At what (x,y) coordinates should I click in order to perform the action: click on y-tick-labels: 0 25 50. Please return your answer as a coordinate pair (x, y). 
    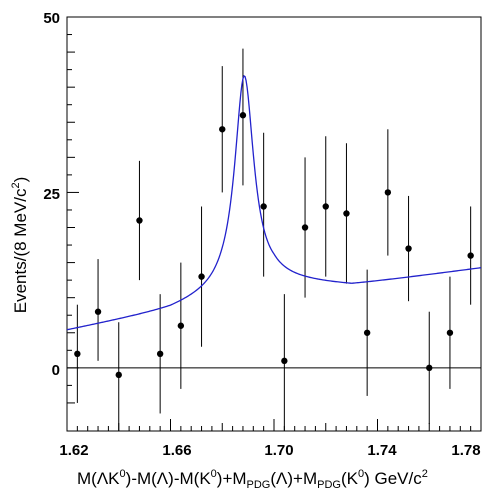
    Looking at the image, I should click on (51, 194).